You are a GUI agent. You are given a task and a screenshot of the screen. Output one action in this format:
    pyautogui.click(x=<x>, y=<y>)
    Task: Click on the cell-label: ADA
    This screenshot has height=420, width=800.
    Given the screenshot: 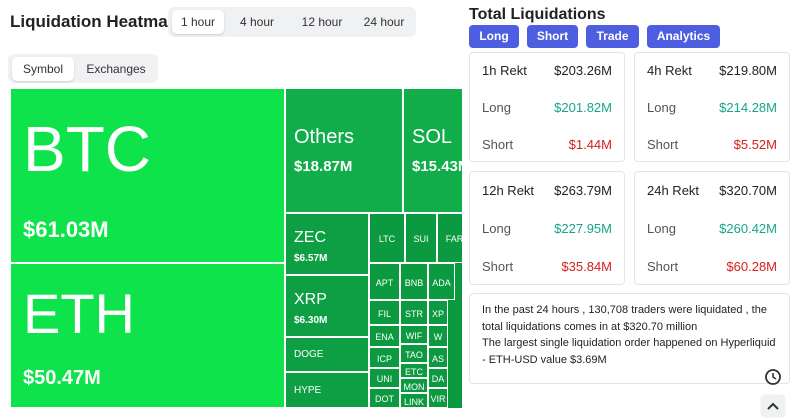 What is the action you would take?
    pyautogui.click(x=441, y=282)
    